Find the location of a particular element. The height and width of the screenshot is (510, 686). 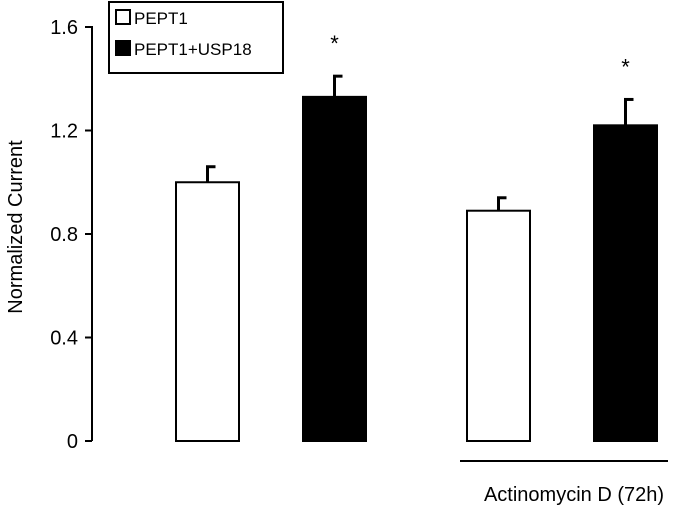

y-tick-label: 1.2 is located at coordinates (64, 132).